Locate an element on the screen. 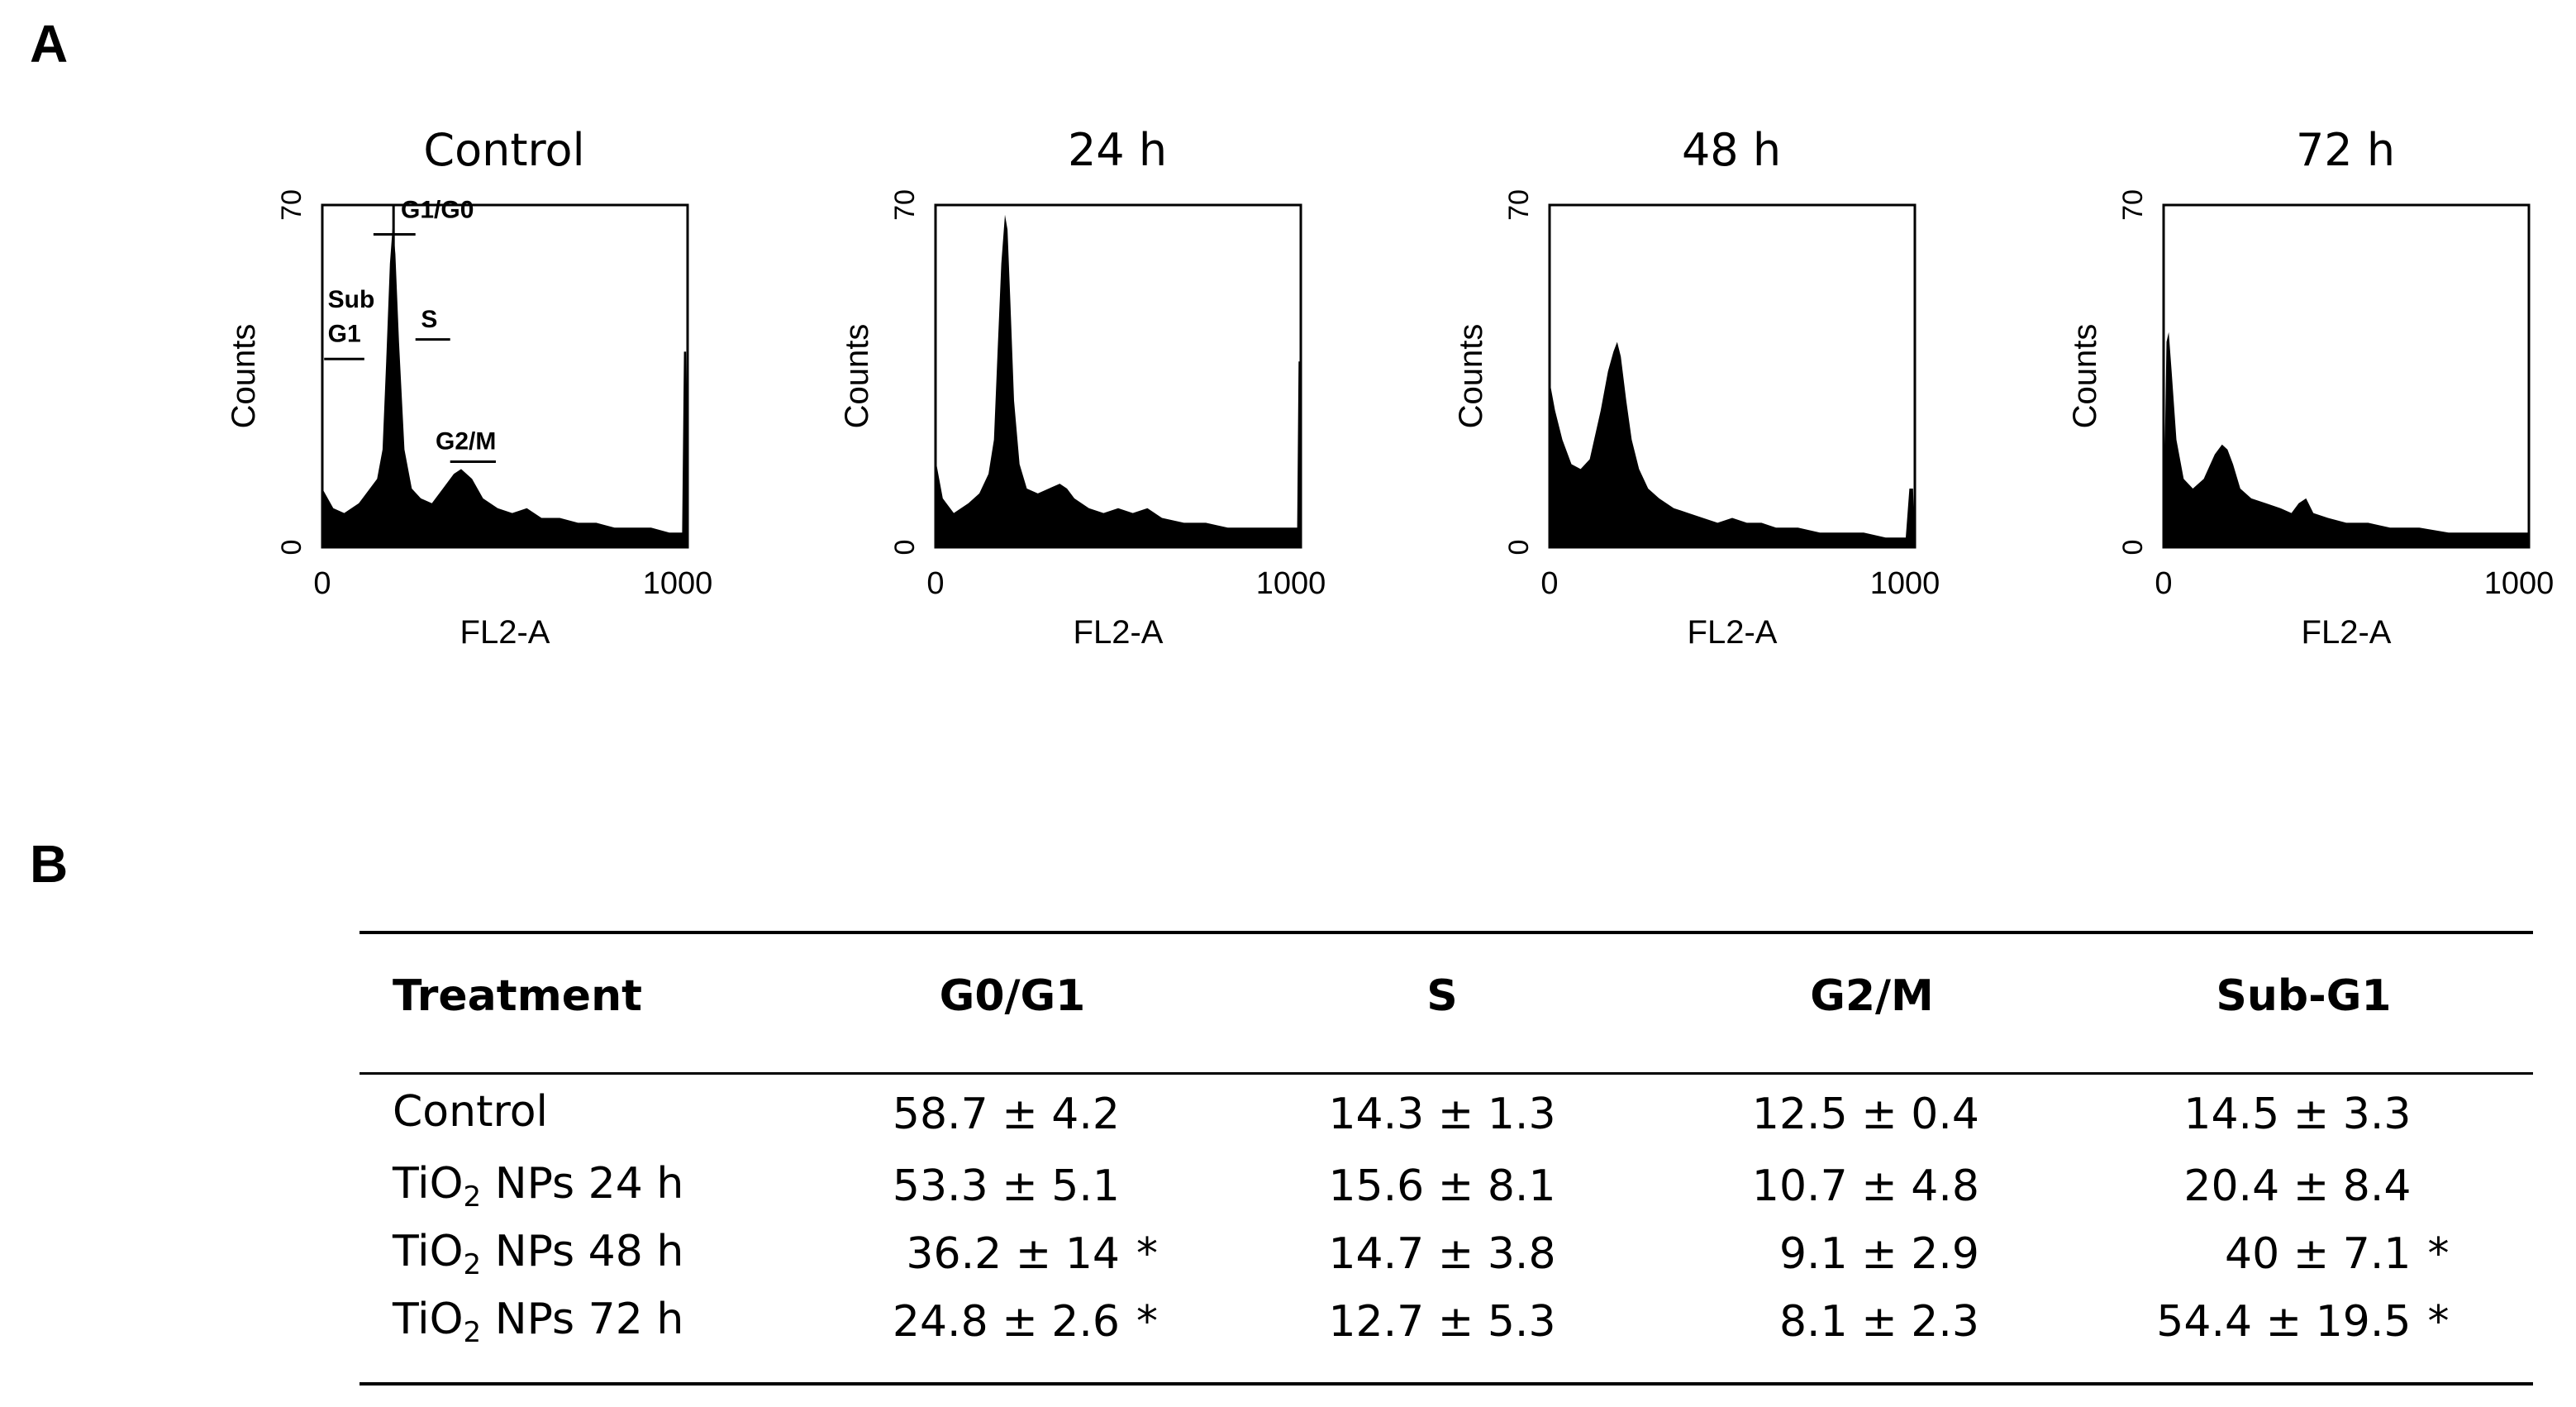 Image resolution: width=2576 pixels, height=1407 pixels. treatment-cell: TiO2 NPs 72 h is located at coordinates (539, 1322).